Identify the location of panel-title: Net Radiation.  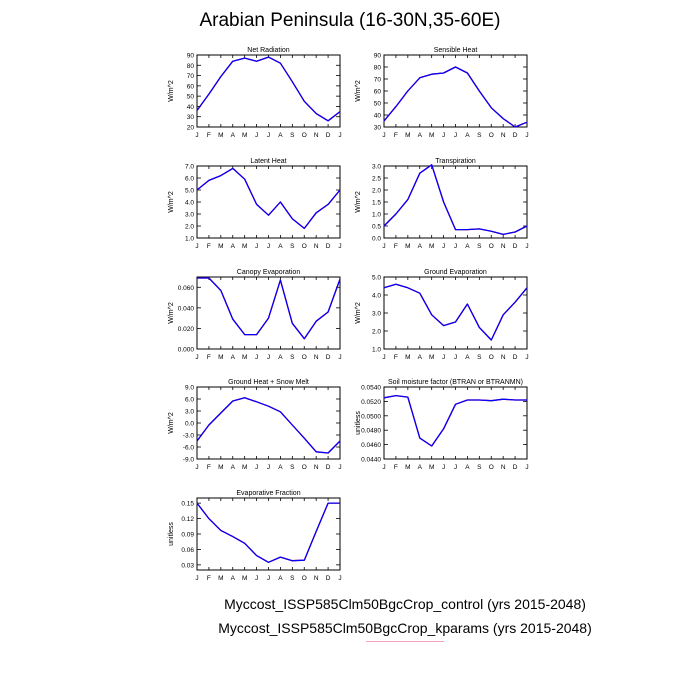
(268, 50).